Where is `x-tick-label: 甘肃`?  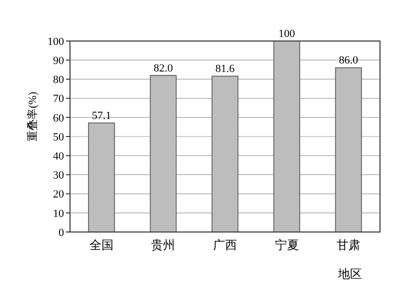
x-tick-label: 甘肃 is located at coordinates (348, 245).